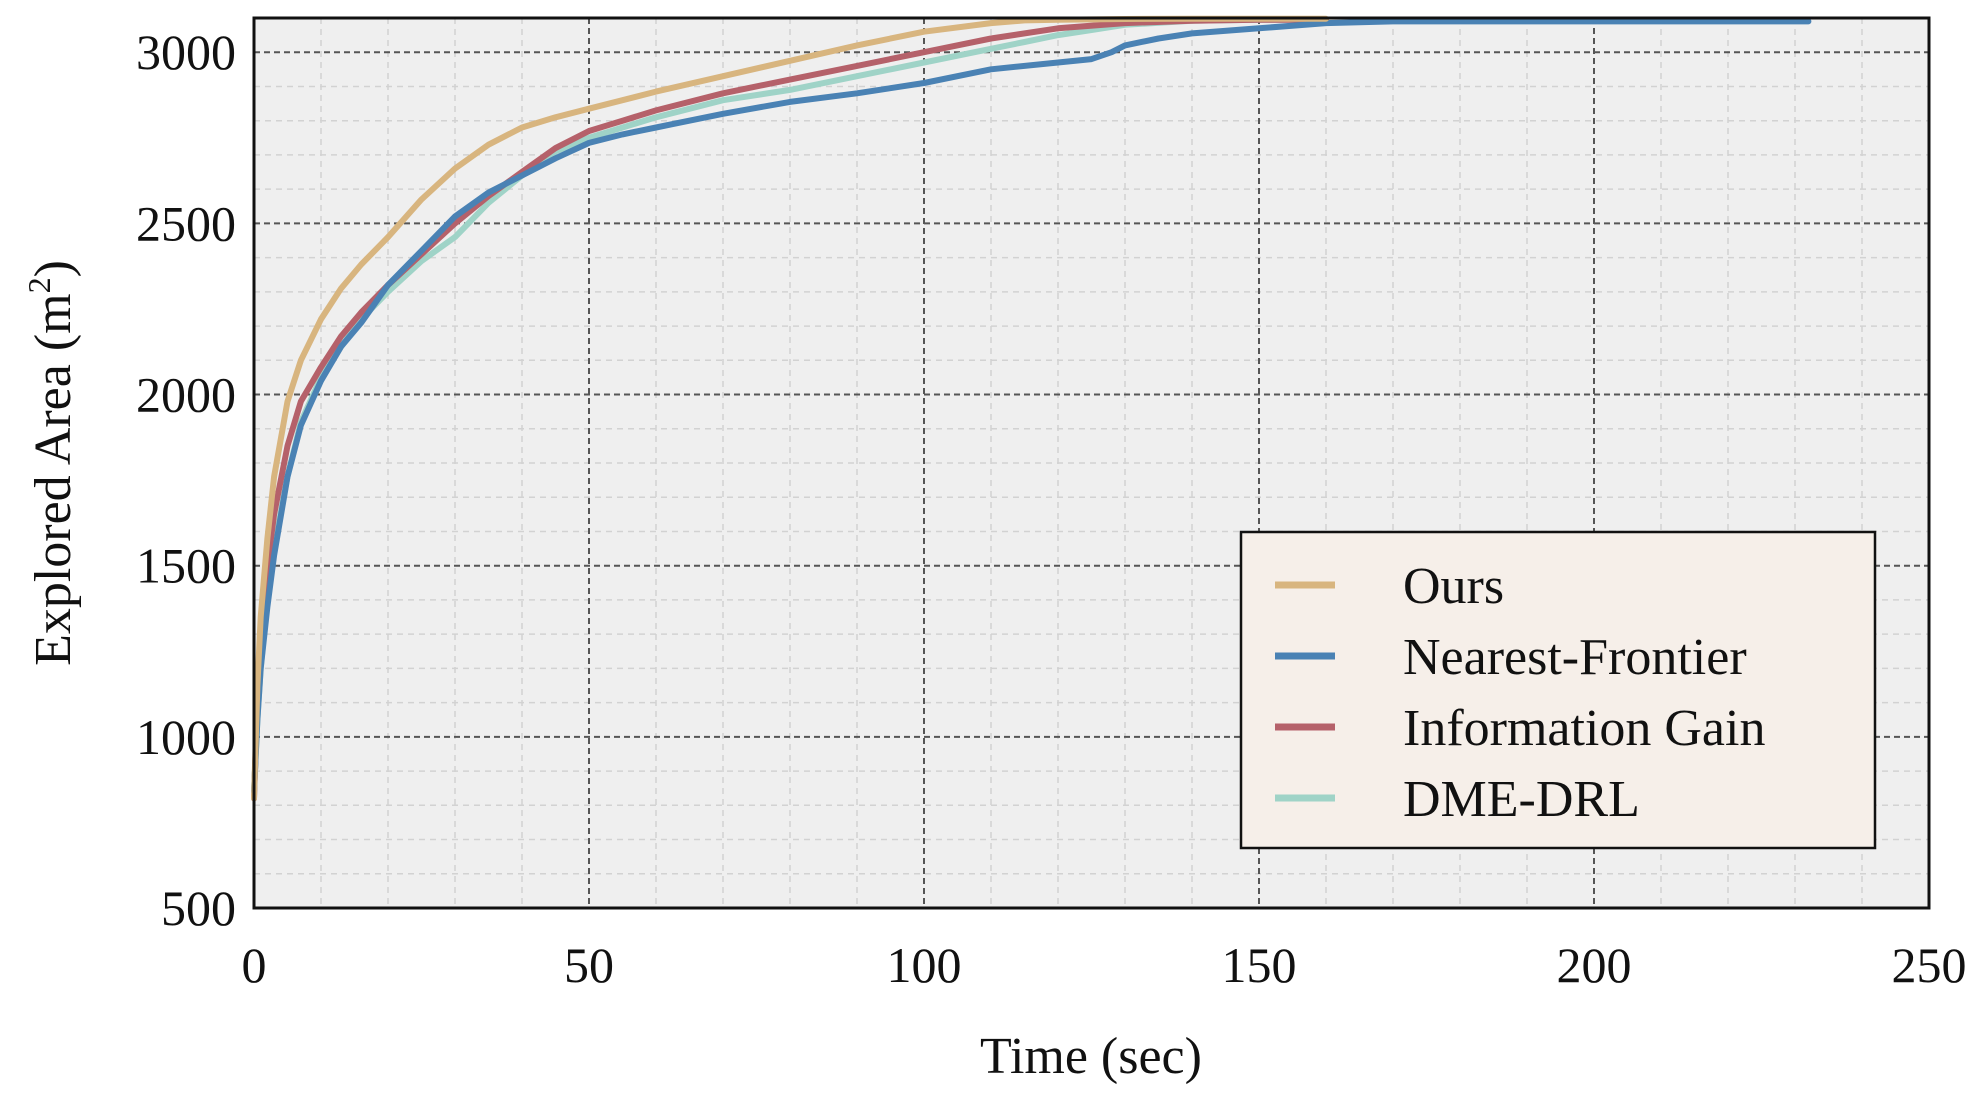 The width and height of the screenshot is (1983, 1100). Describe the element at coordinates (1929, 965) in the screenshot. I see `x-tick-label: 250` at that location.